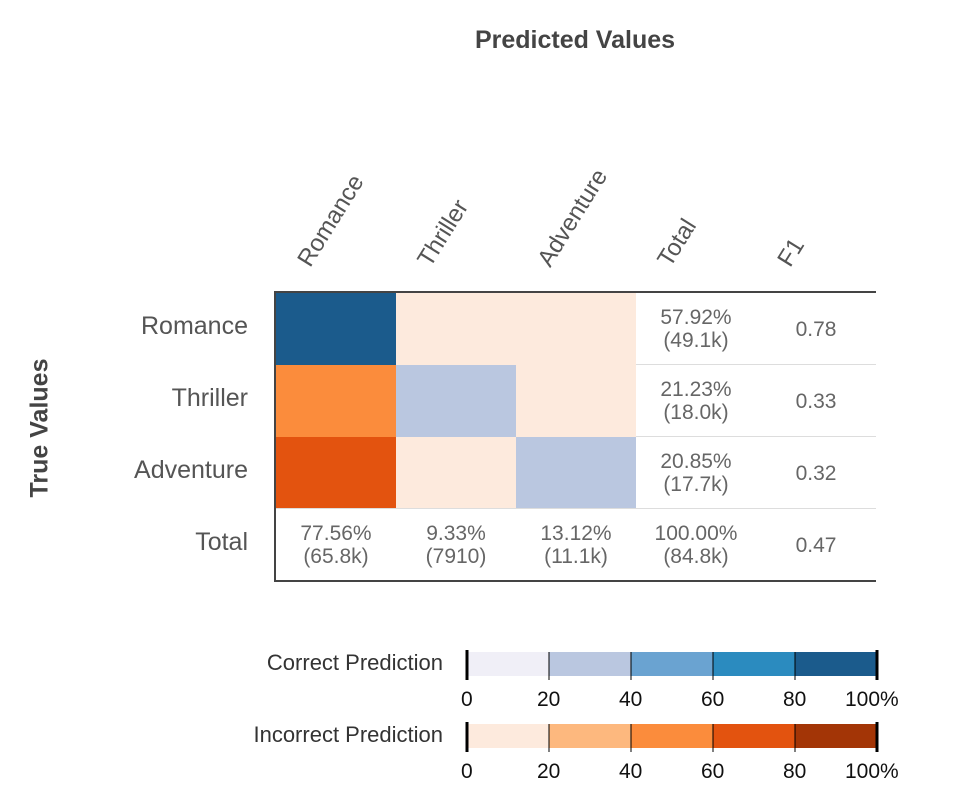  I want to click on row-header-thriller: Thriller, so click(209, 398).